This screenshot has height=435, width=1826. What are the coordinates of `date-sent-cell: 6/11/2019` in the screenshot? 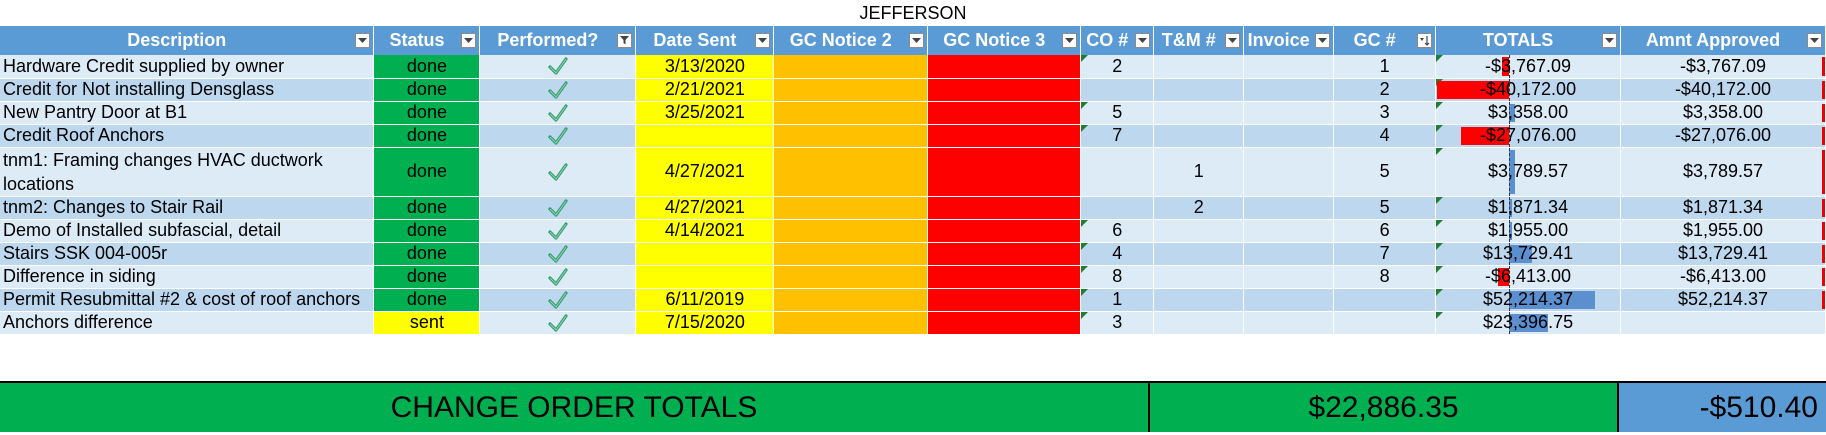 It's located at (705, 300).